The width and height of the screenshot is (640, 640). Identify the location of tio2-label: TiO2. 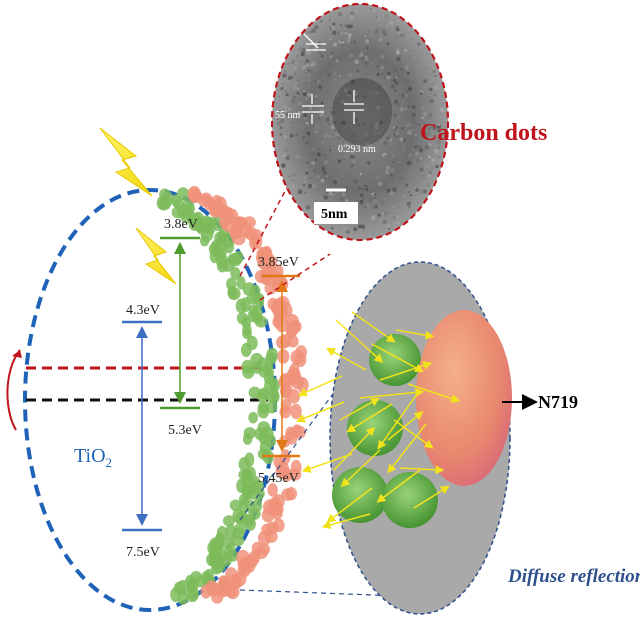
(93, 457).